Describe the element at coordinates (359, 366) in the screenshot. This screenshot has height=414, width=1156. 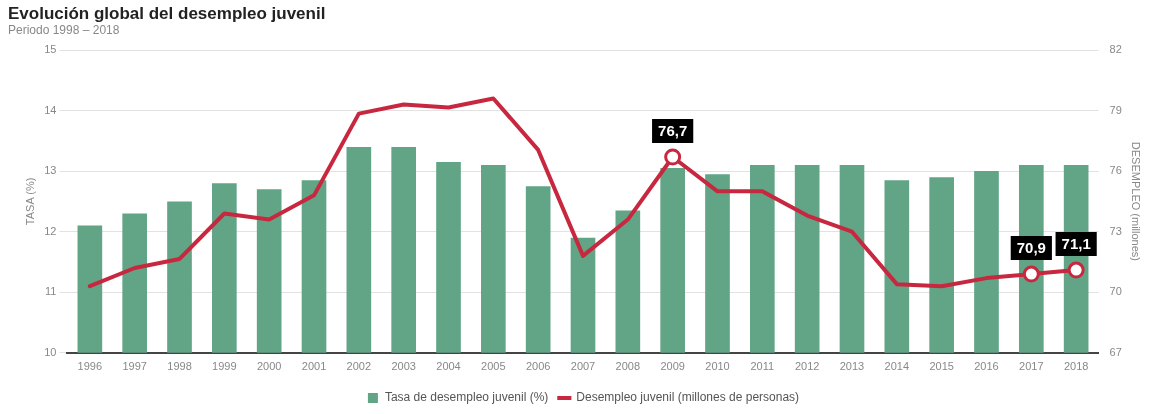
I see `x-tick-label: 2002` at that location.